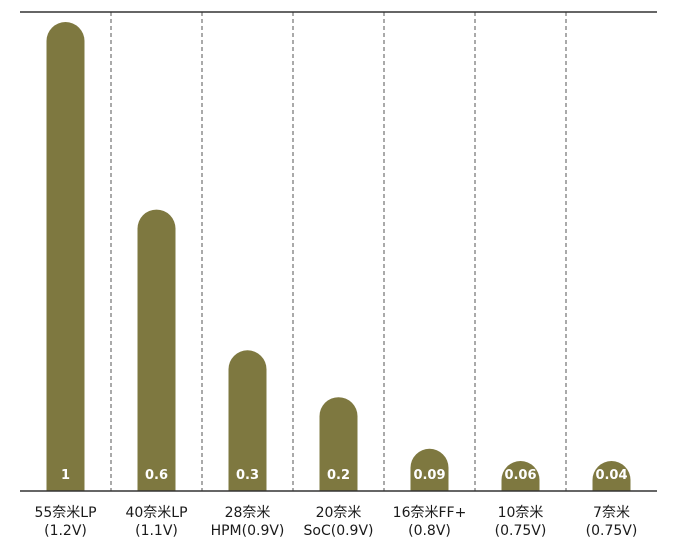 This screenshot has width=673, height=545. What do you see at coordinates (65, 531) in the screenshot?
I see `category-label: (1.2V)` at bounding box center [65, 531].